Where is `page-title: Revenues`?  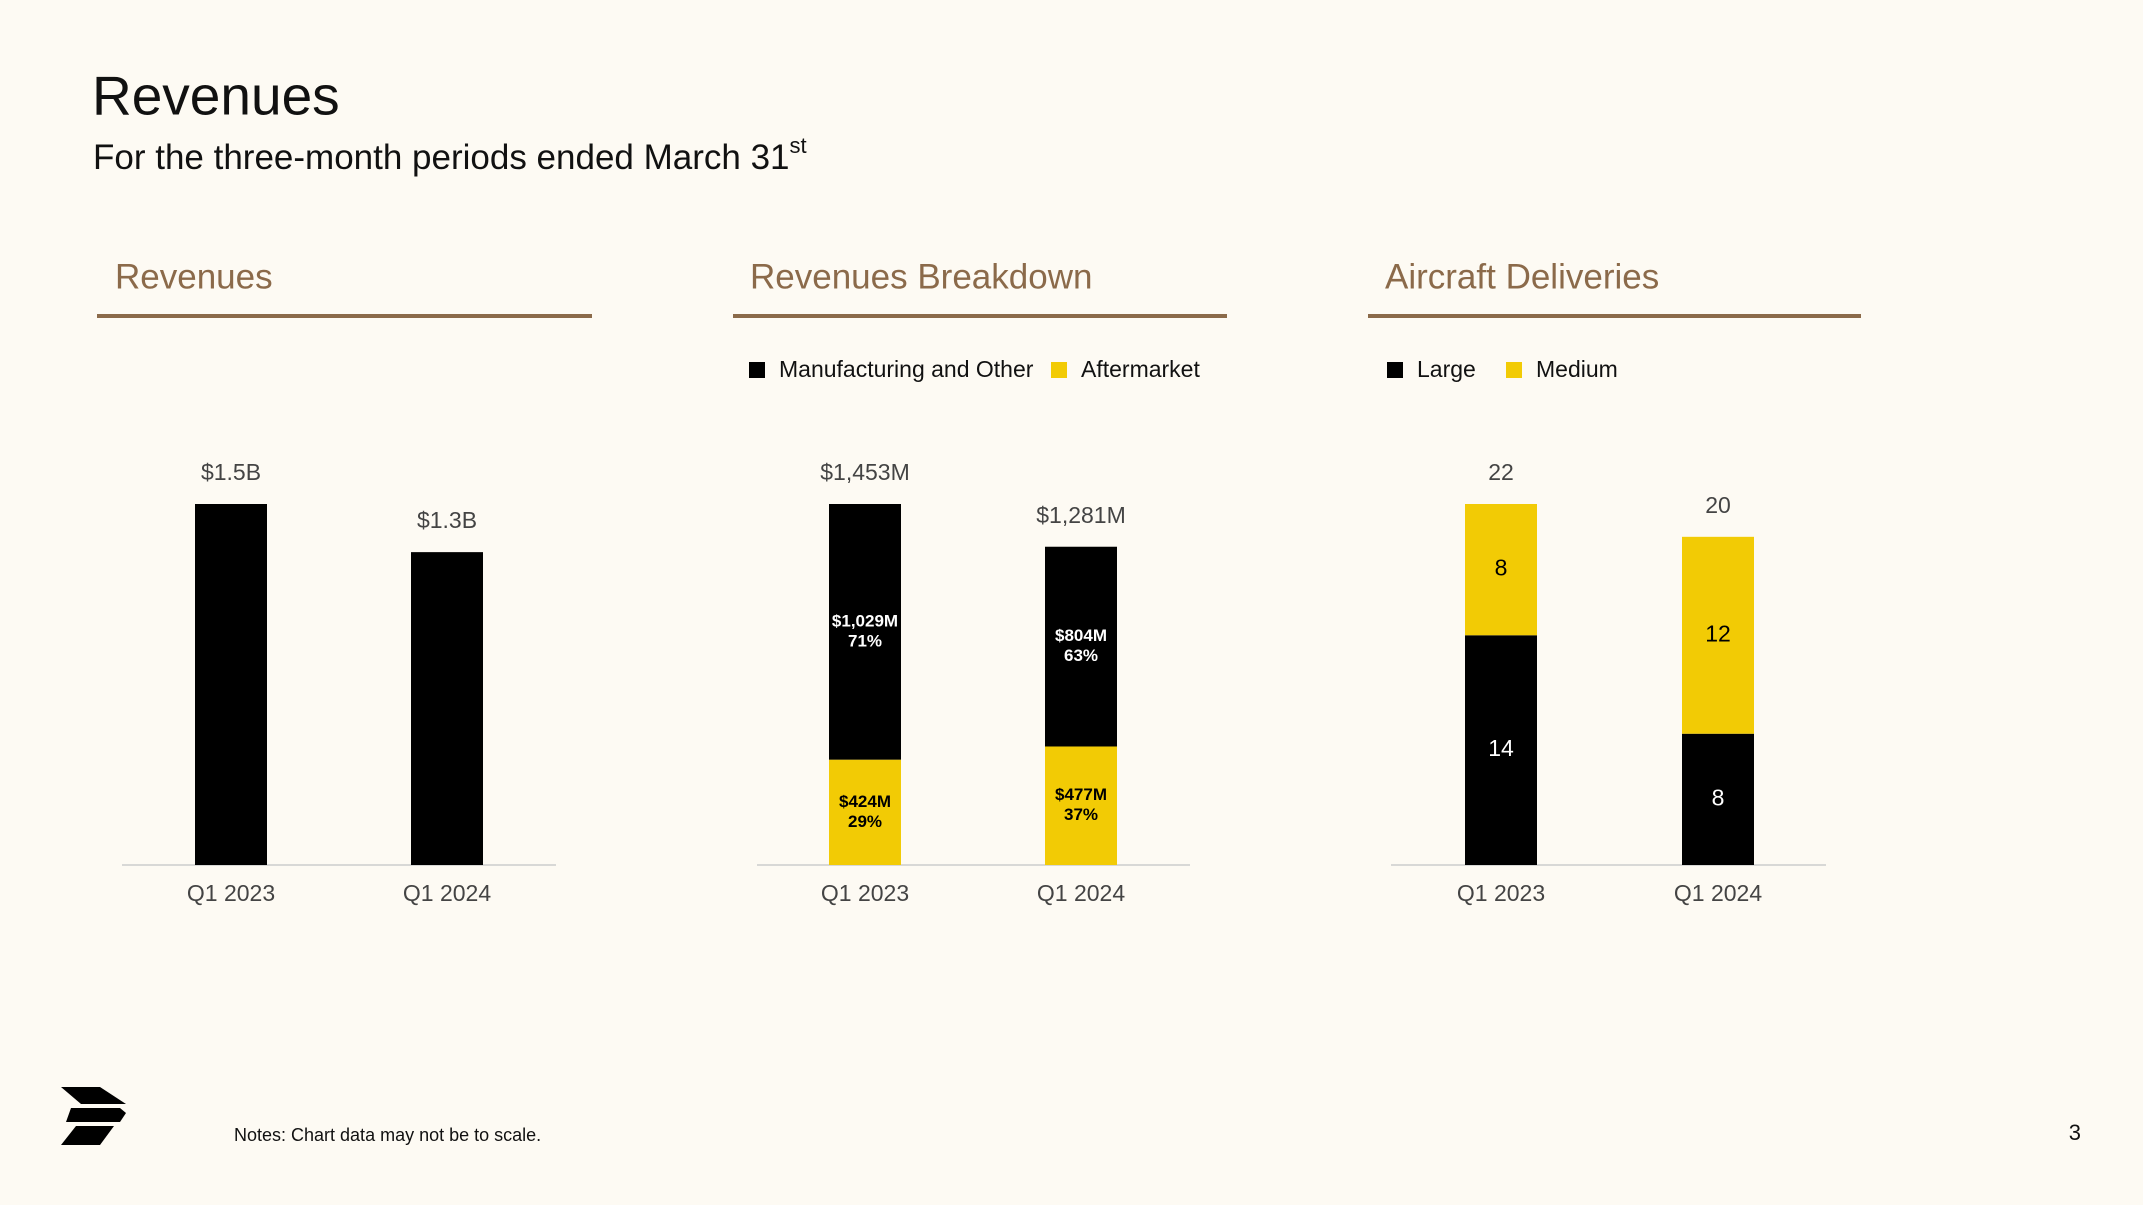
page-title: Revenues is located at coordinates (216, 96).